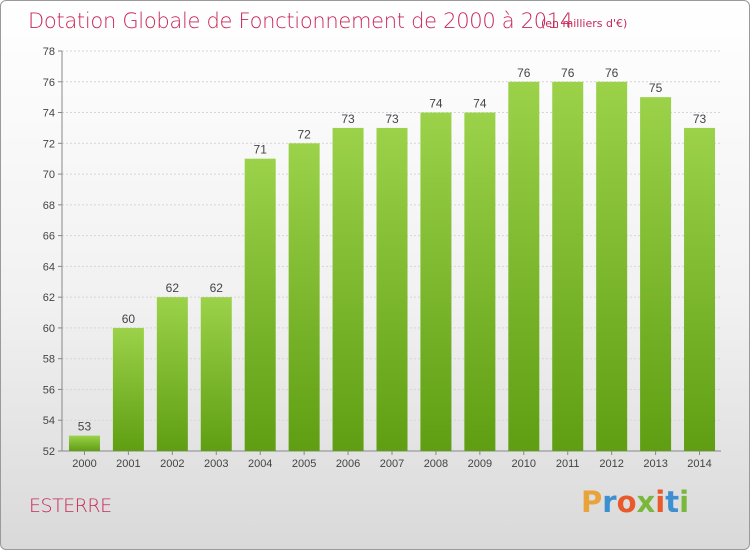 This screenshot has width=750, height=550. What do you see at coordinates (84, 443) in the screenshot?
I see `bar-2000` at bounding box center [84, 443].